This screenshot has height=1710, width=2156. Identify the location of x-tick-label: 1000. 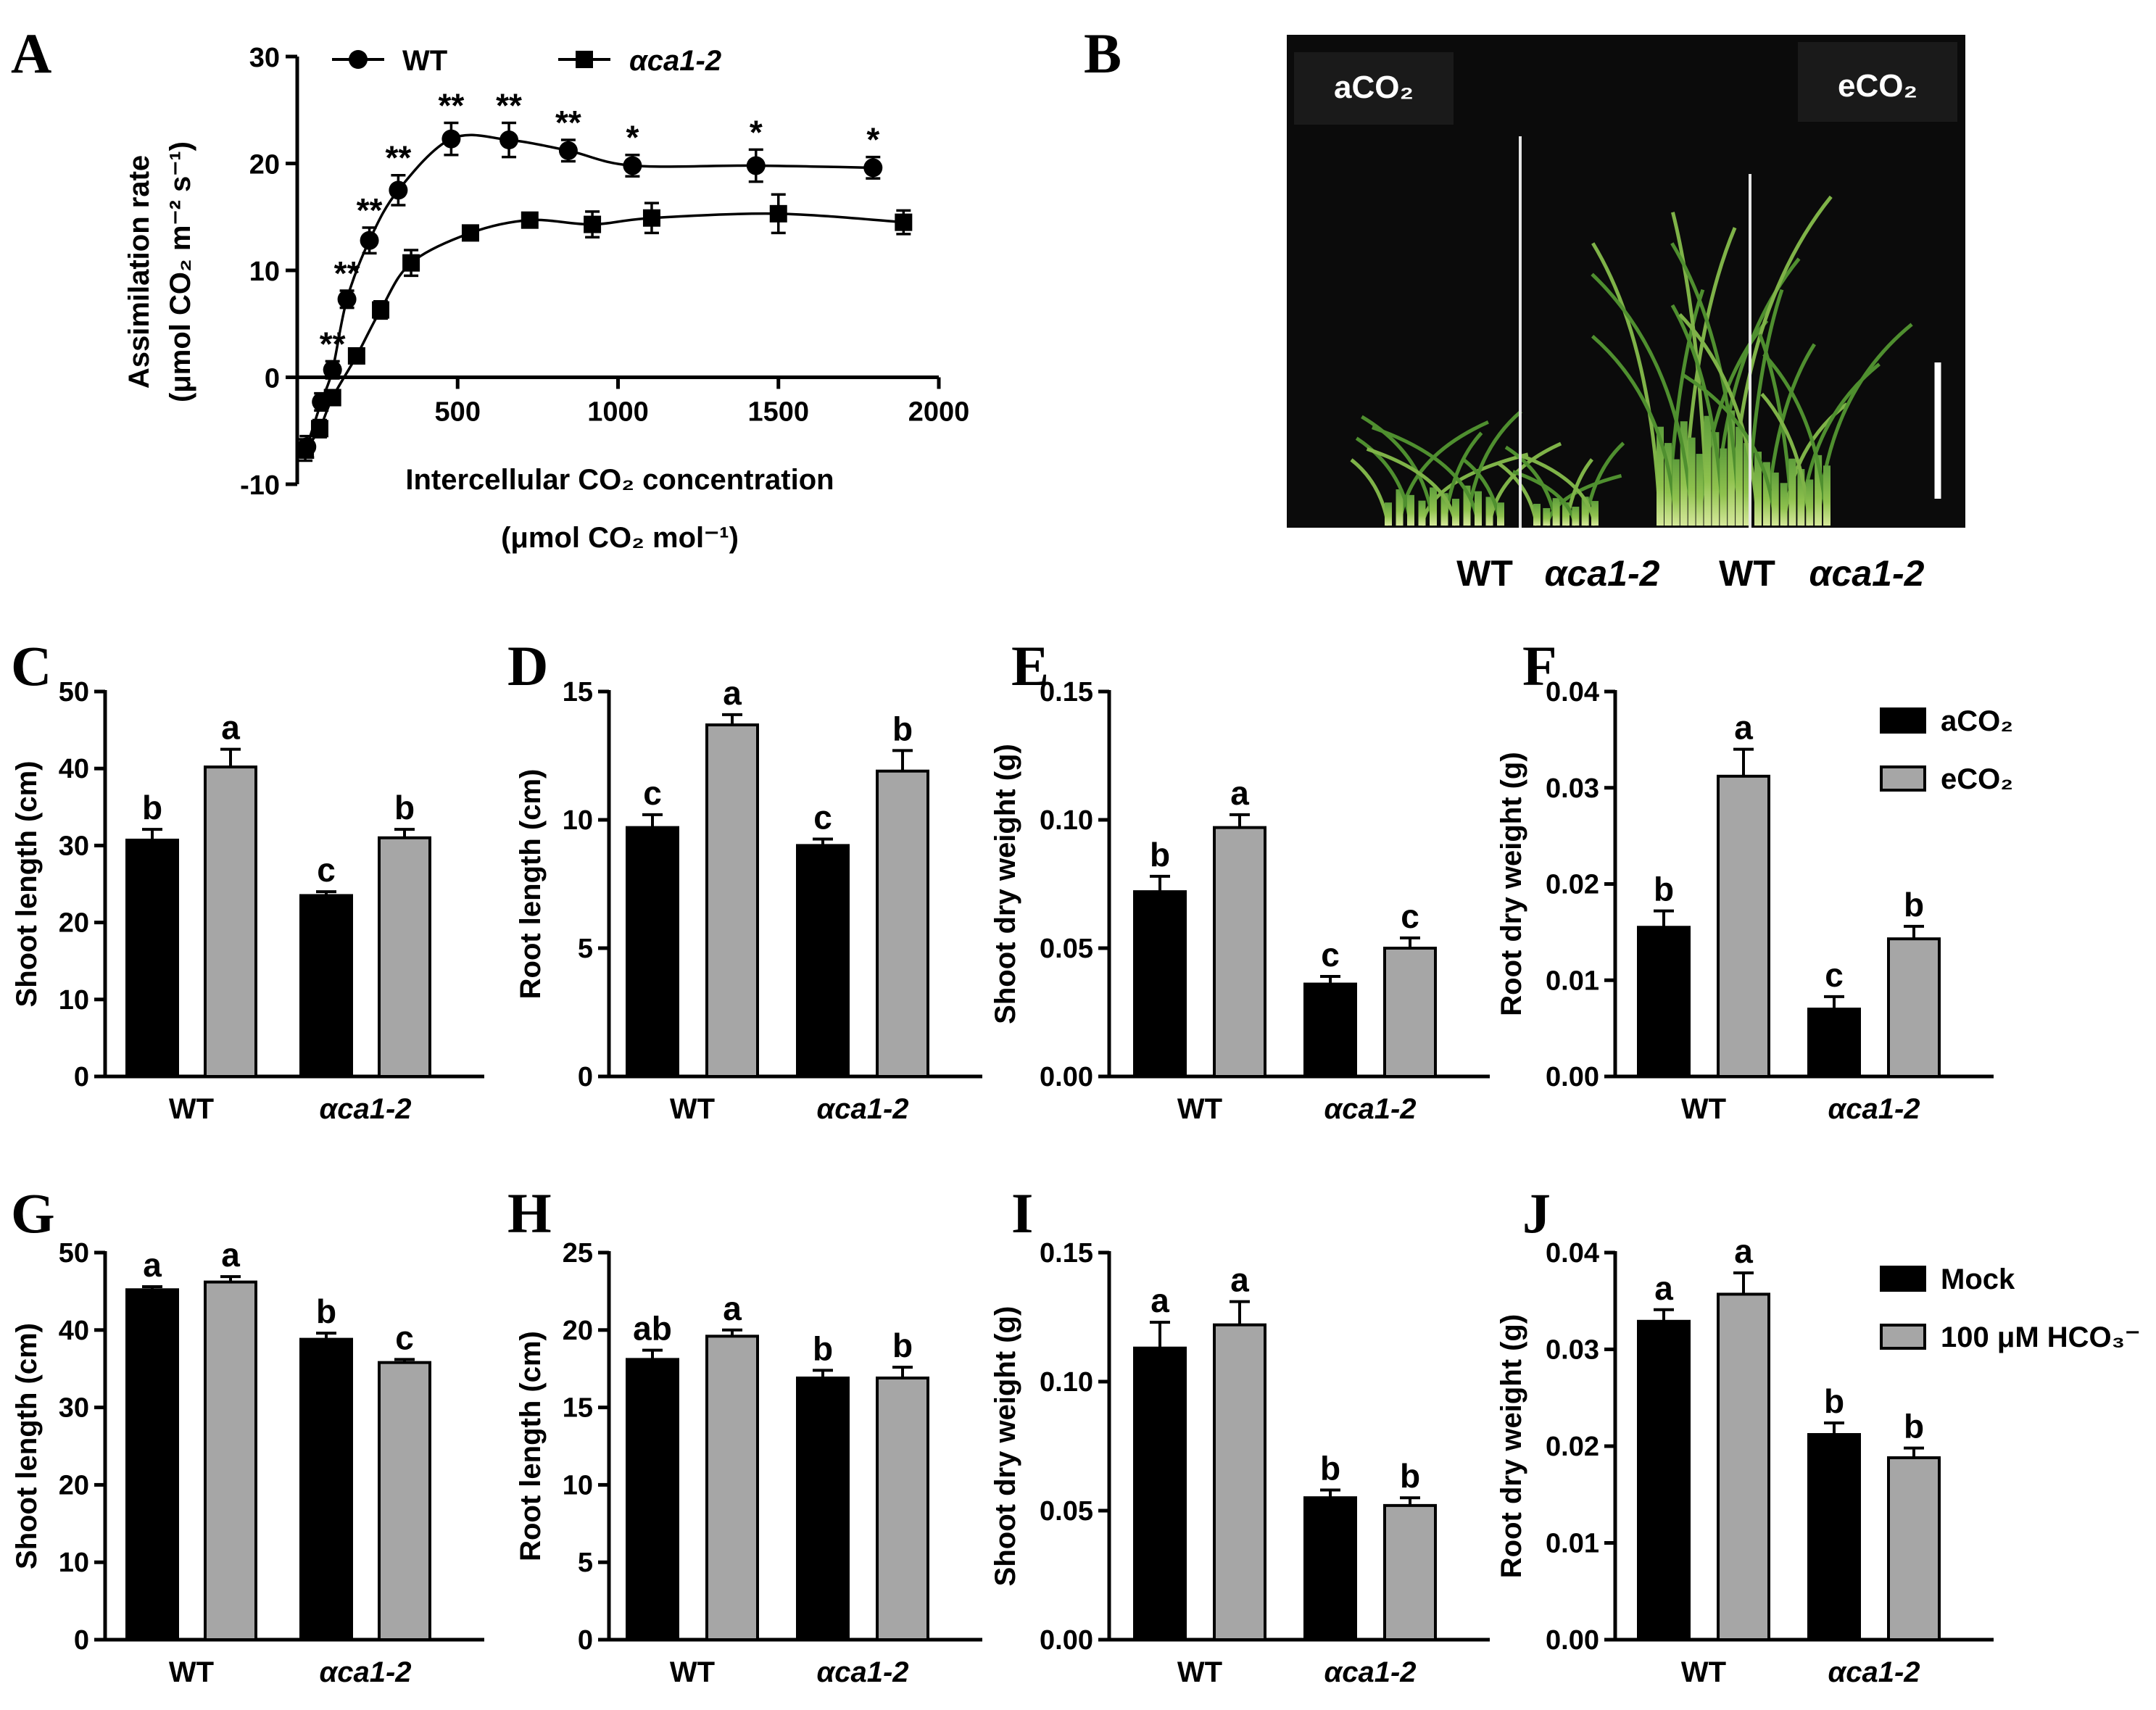
(618, 412).